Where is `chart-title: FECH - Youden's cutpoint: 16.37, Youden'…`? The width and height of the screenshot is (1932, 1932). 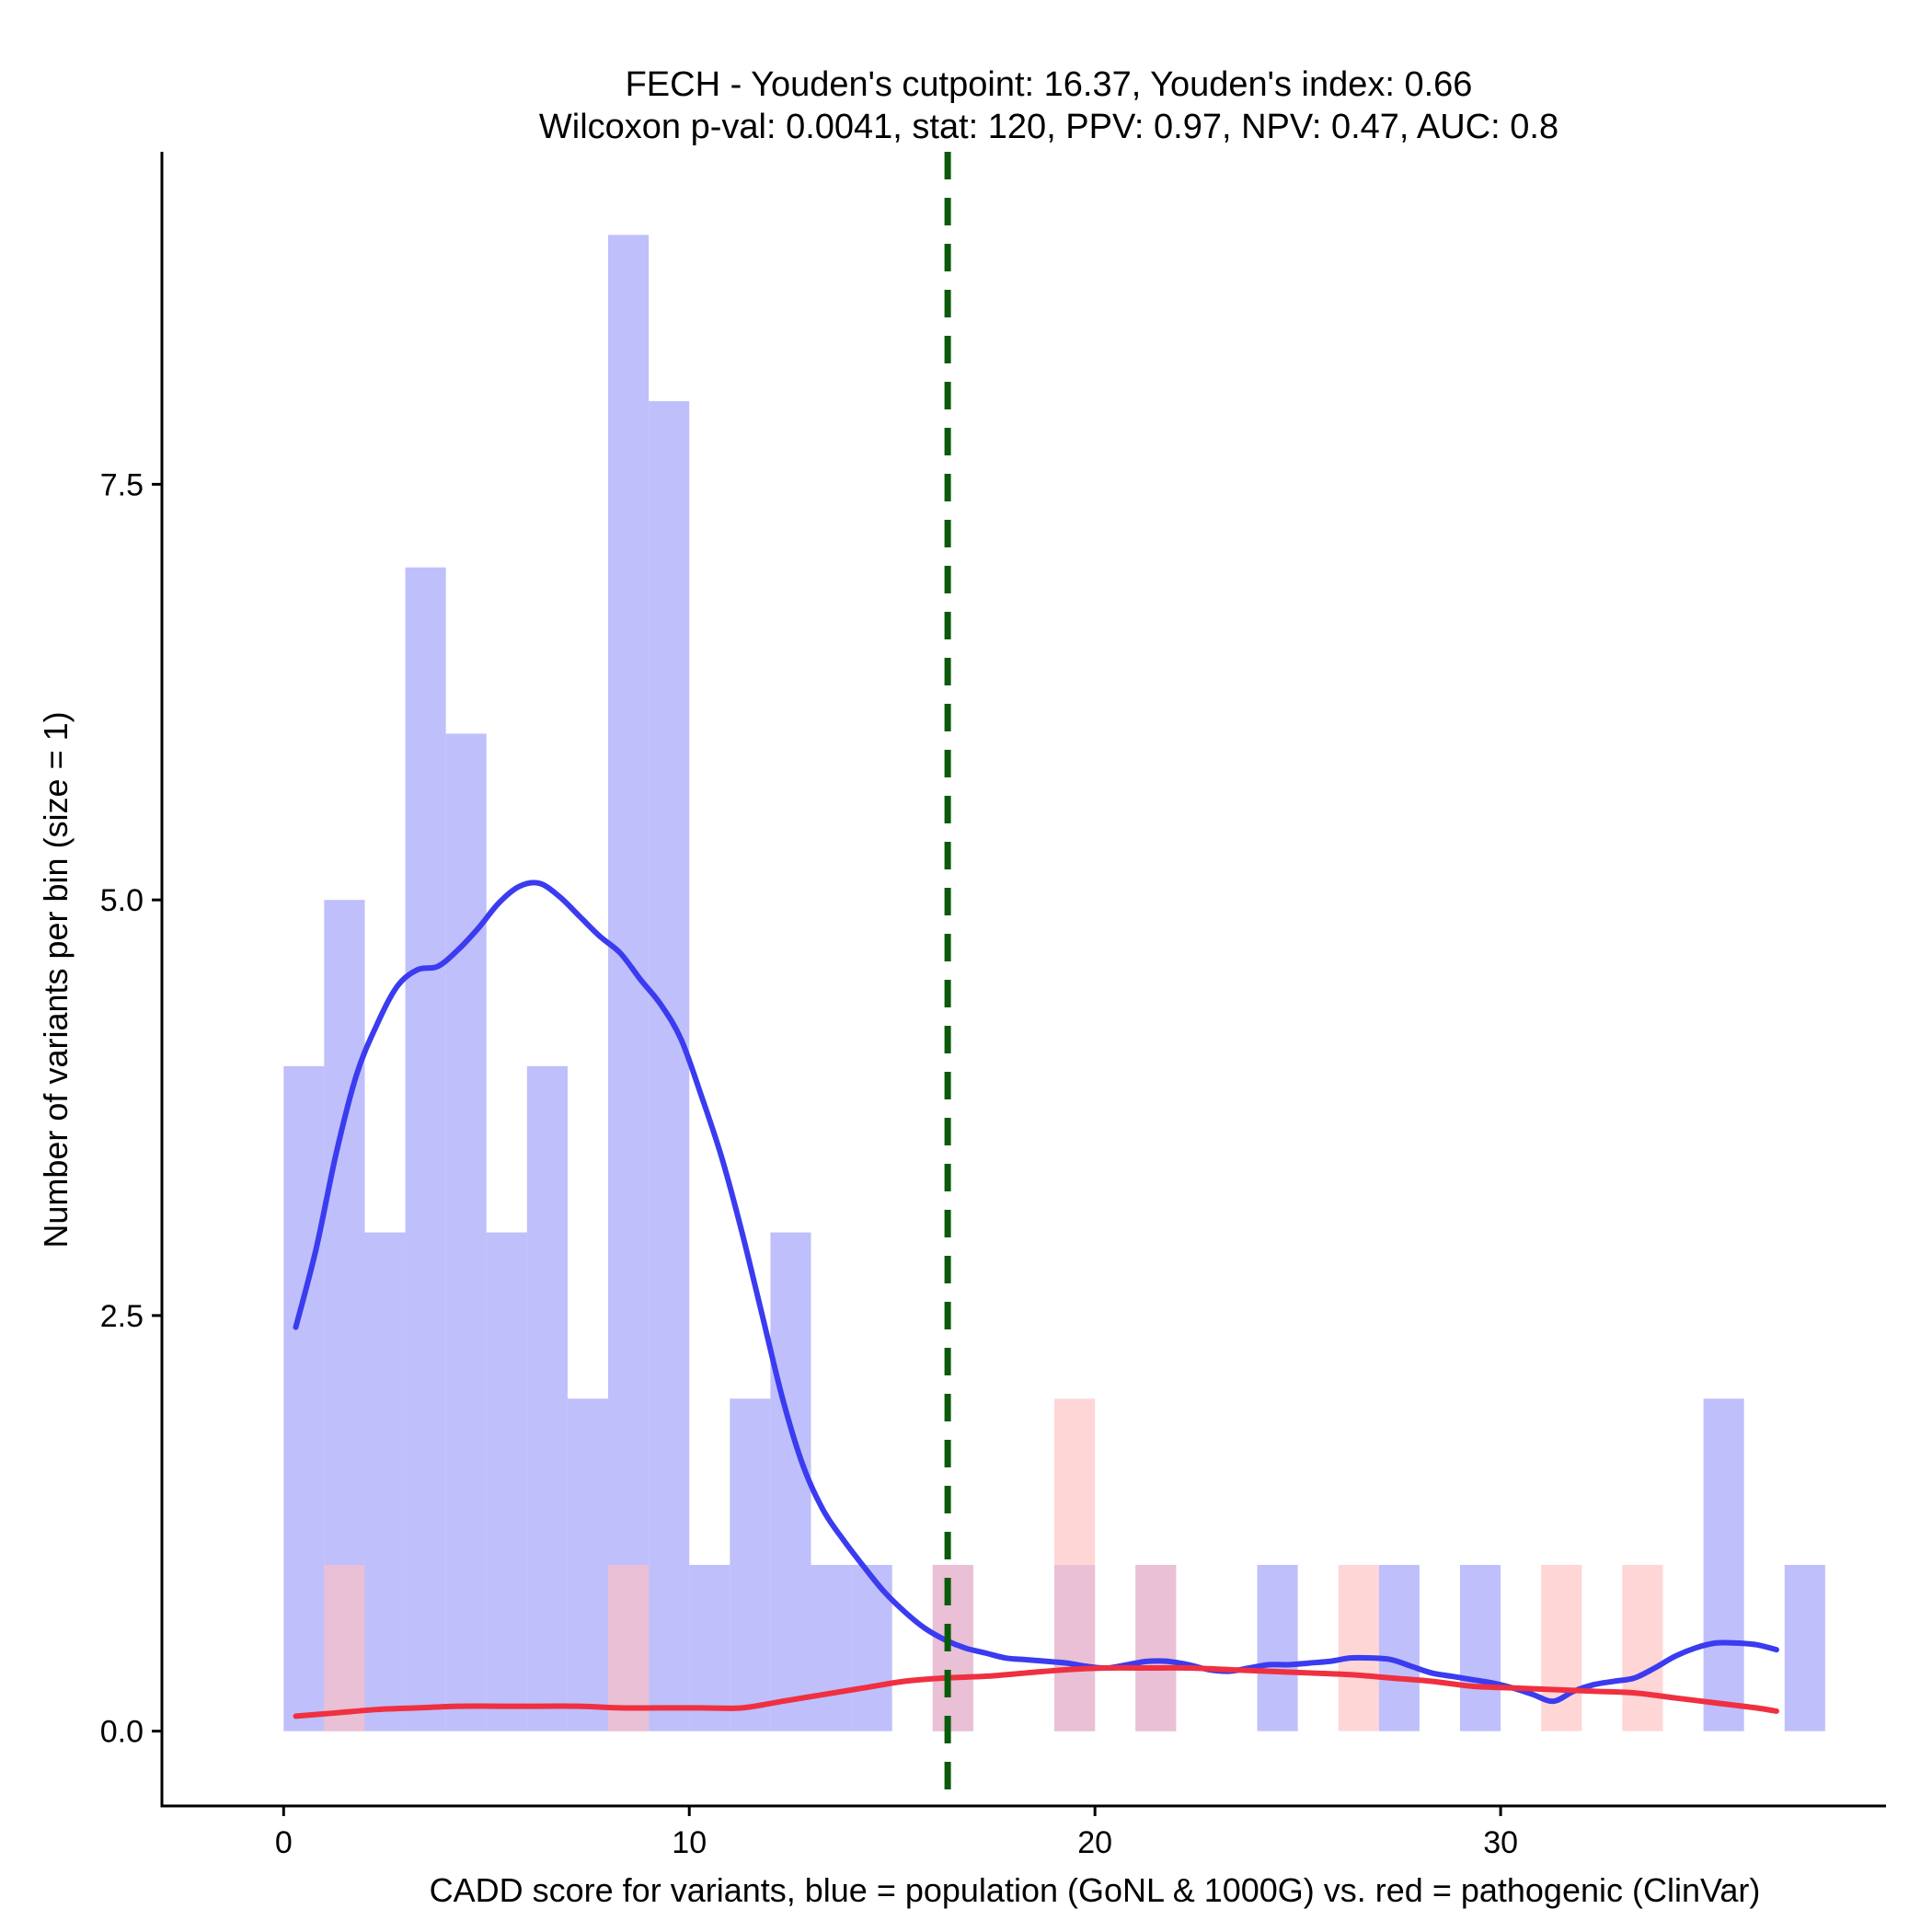 chart-title: FECH - Youden's cutpoint: 16.37, Youden'… is located at coordinates (1048, 105).